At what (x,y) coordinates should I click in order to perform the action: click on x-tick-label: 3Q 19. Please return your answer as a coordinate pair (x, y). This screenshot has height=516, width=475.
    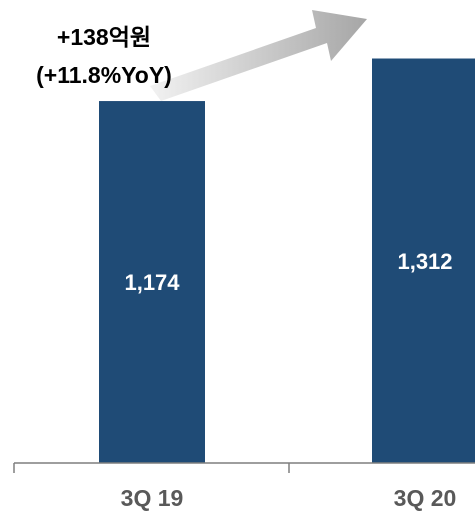
    Looking at the image, I should click on (152, 498).